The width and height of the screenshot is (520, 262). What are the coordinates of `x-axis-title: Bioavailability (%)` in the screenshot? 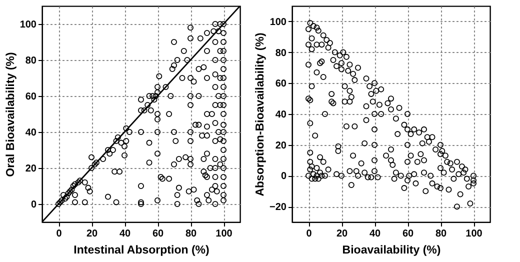 It's located at (391, 250).